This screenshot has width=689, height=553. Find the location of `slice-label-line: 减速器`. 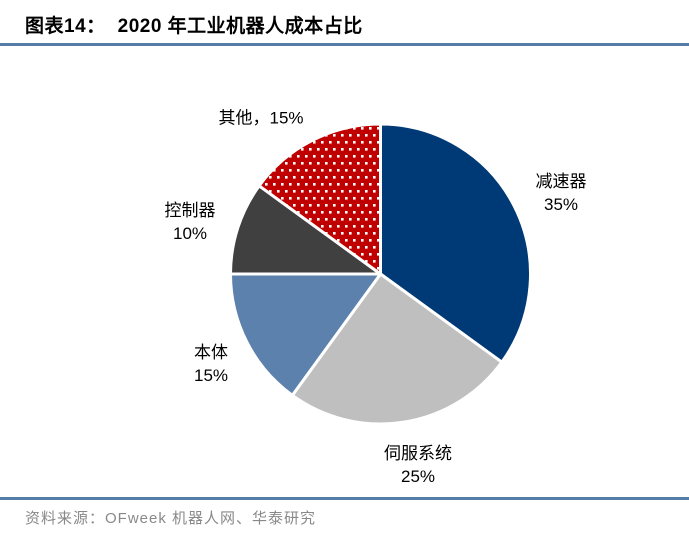

slice-label-line: 减速器 is located at coordinates (561, 181).